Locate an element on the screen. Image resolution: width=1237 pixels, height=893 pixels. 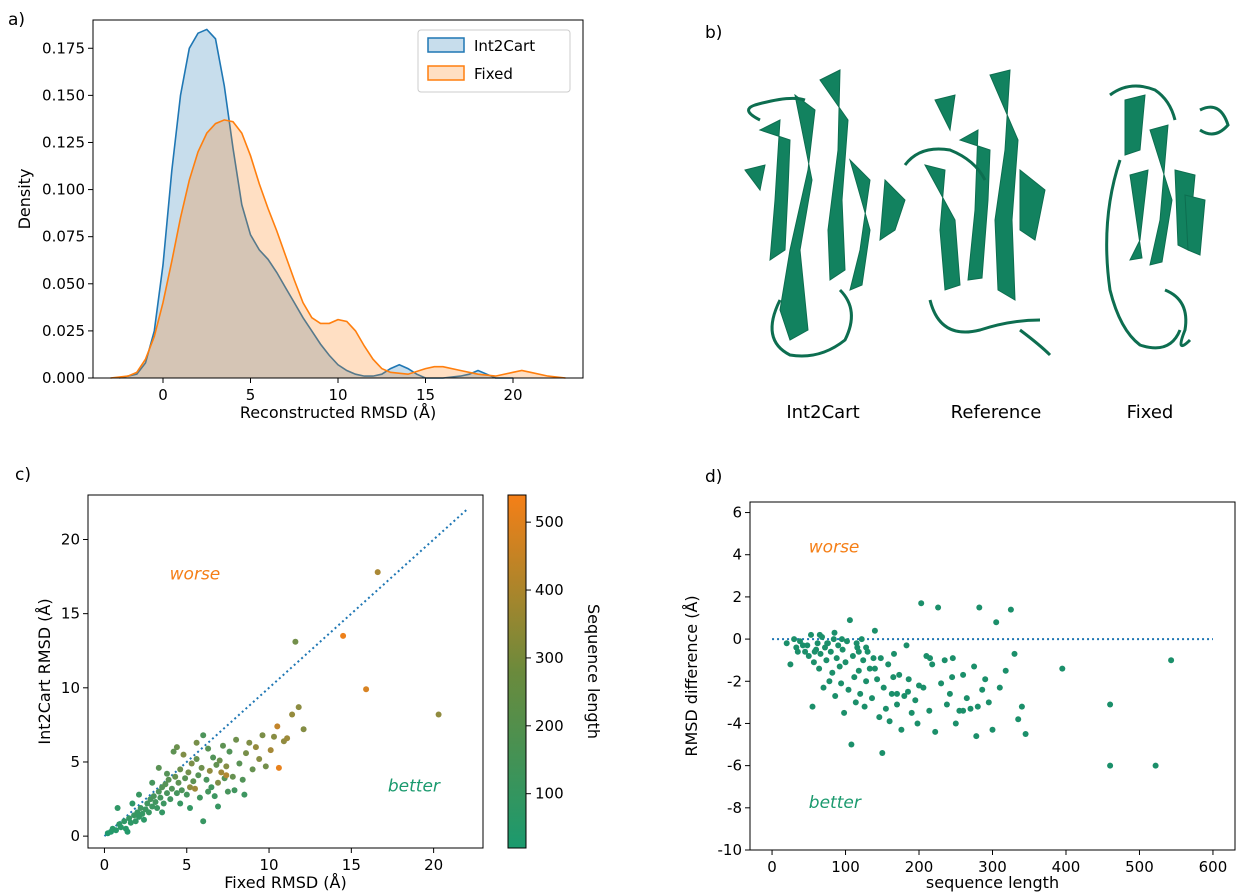
x-tick-label: 10 is located at coordinates (337, 395).